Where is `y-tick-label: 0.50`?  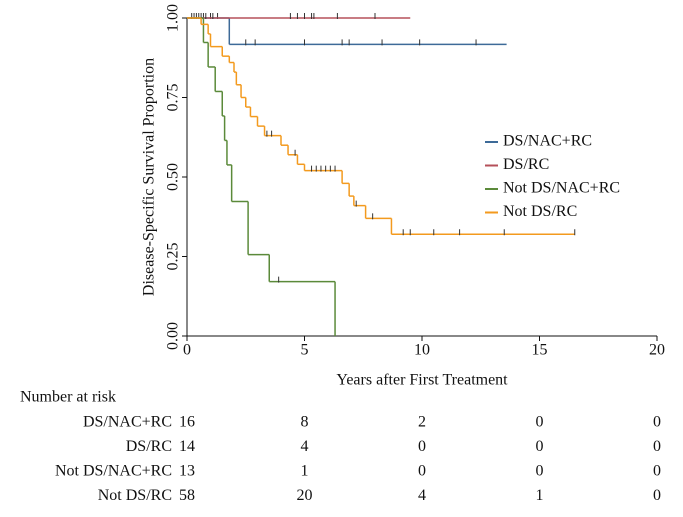
y-tick-label: 0.50 is located at coordinates (173, 177).